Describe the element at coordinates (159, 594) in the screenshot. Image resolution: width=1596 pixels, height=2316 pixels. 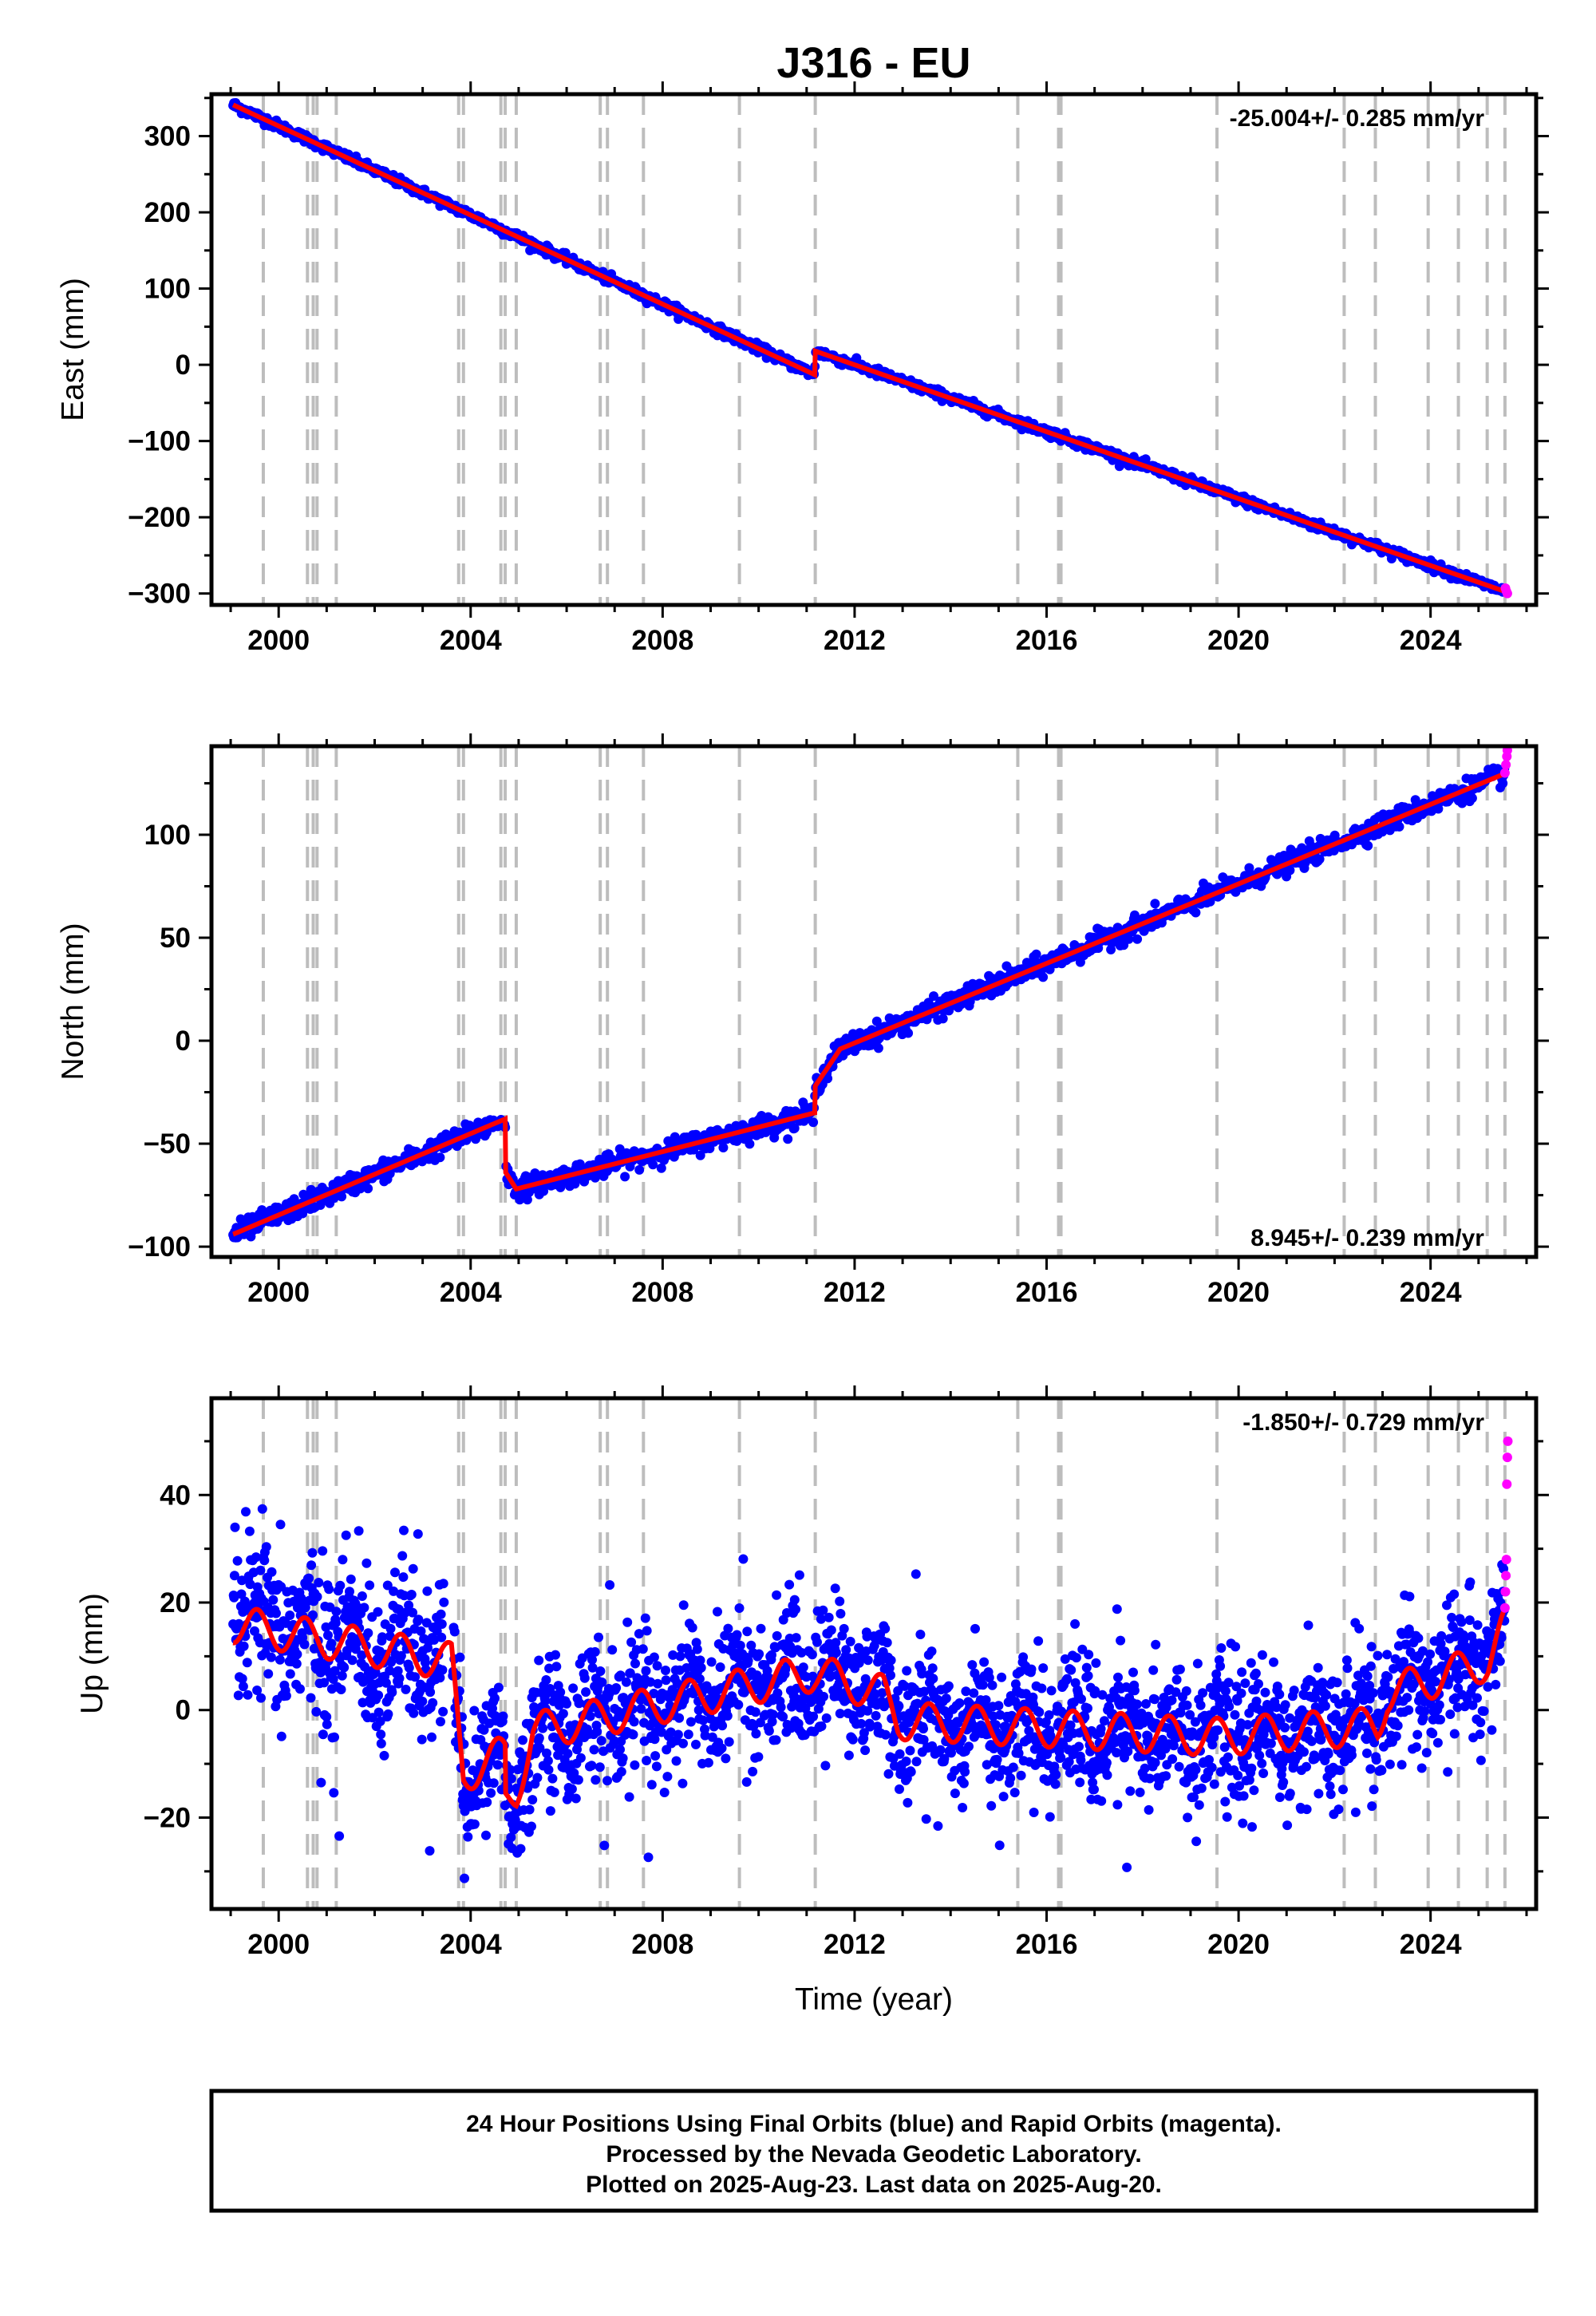
I see `y-tick-label: −300` at that location.